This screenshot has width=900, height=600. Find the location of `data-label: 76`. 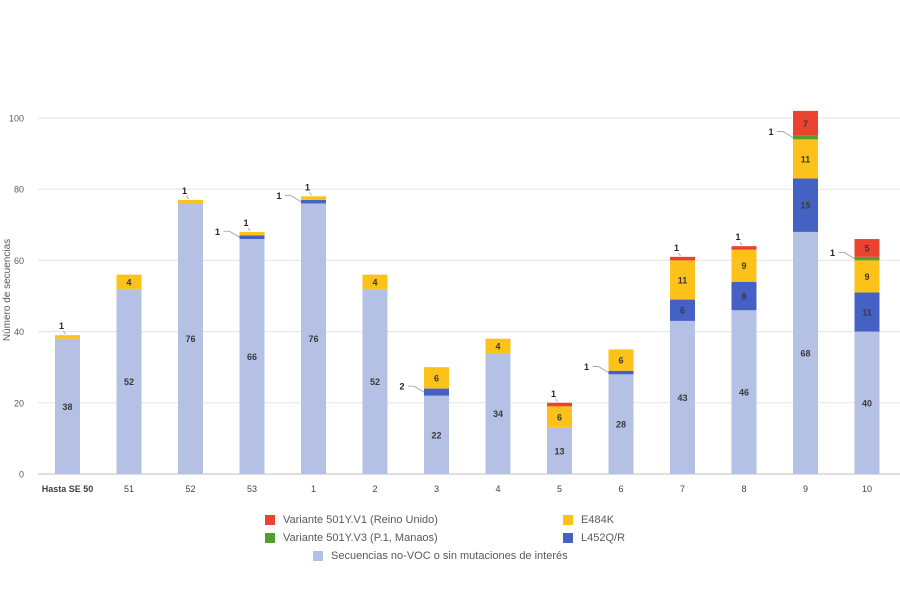

data-label: 76 is located at coordinates (190, 339).